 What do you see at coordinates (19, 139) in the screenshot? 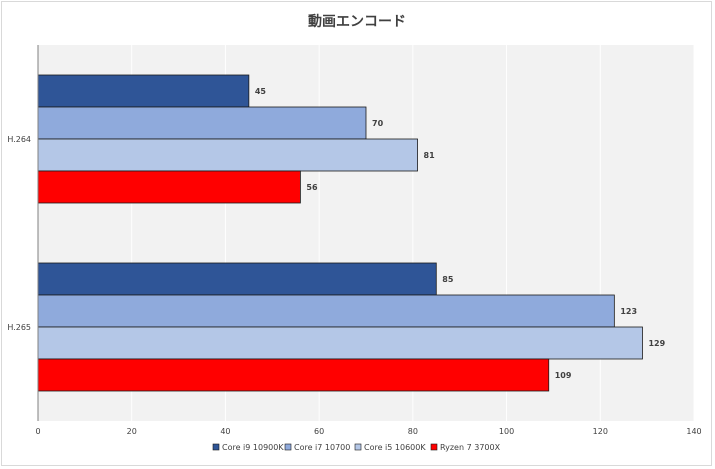
I see `category-label: H.264` at bounding box center [19, 139].